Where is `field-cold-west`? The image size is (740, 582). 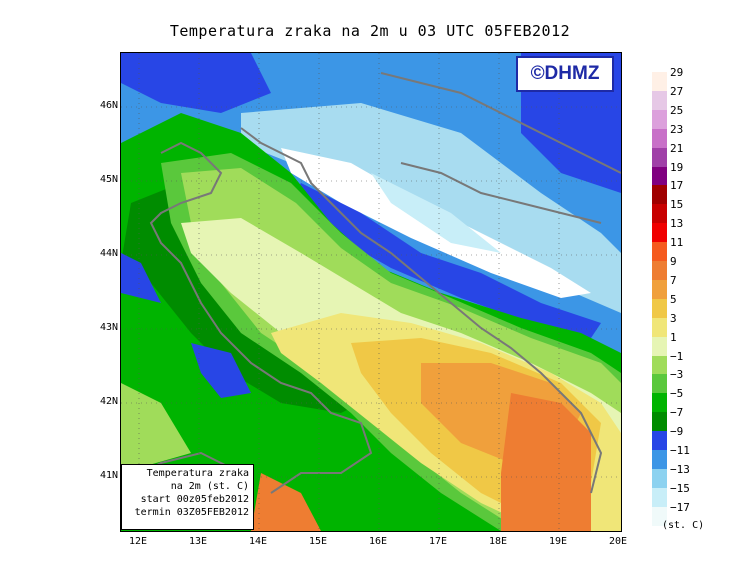
field-cold-west is located at coordinates (141, 278).